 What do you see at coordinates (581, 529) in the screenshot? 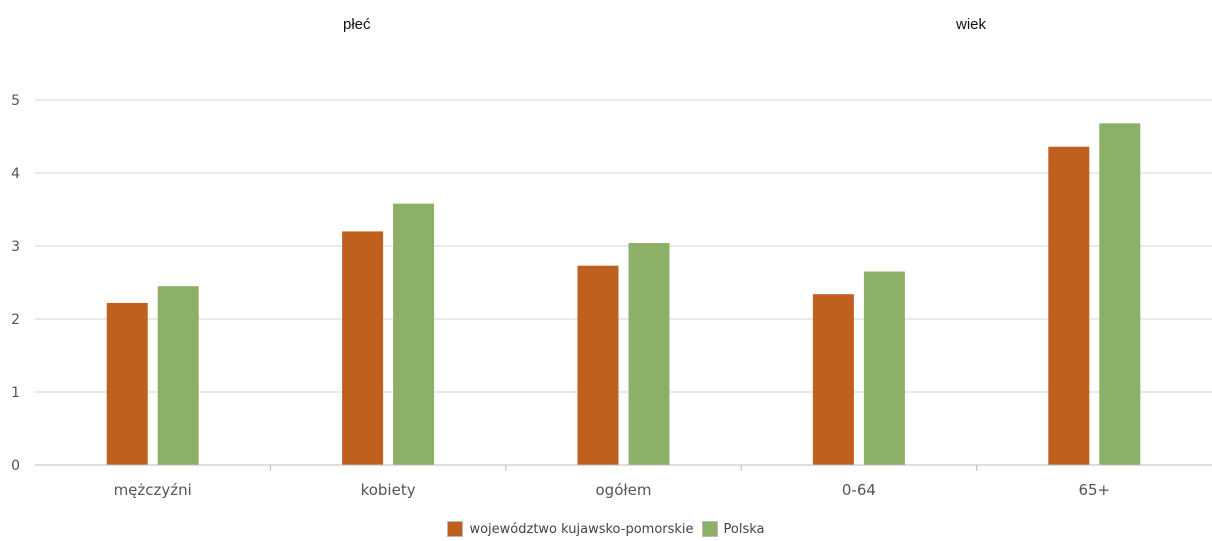
I see `legend-label-kujawsko-pomorskie: województwo kujawsko-pomorskie` at bounding box center [581, 529].